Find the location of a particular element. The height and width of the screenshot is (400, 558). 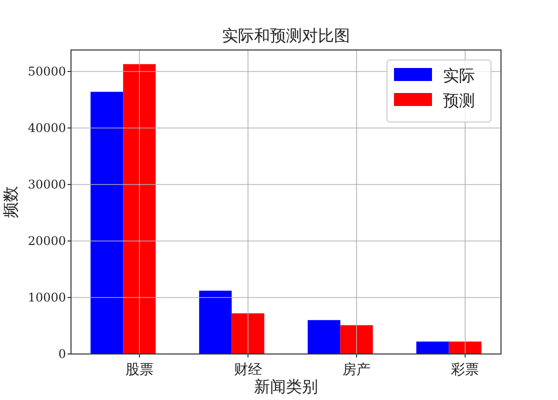

y-tick-label: 30000 is located at coordinates (47, 184).